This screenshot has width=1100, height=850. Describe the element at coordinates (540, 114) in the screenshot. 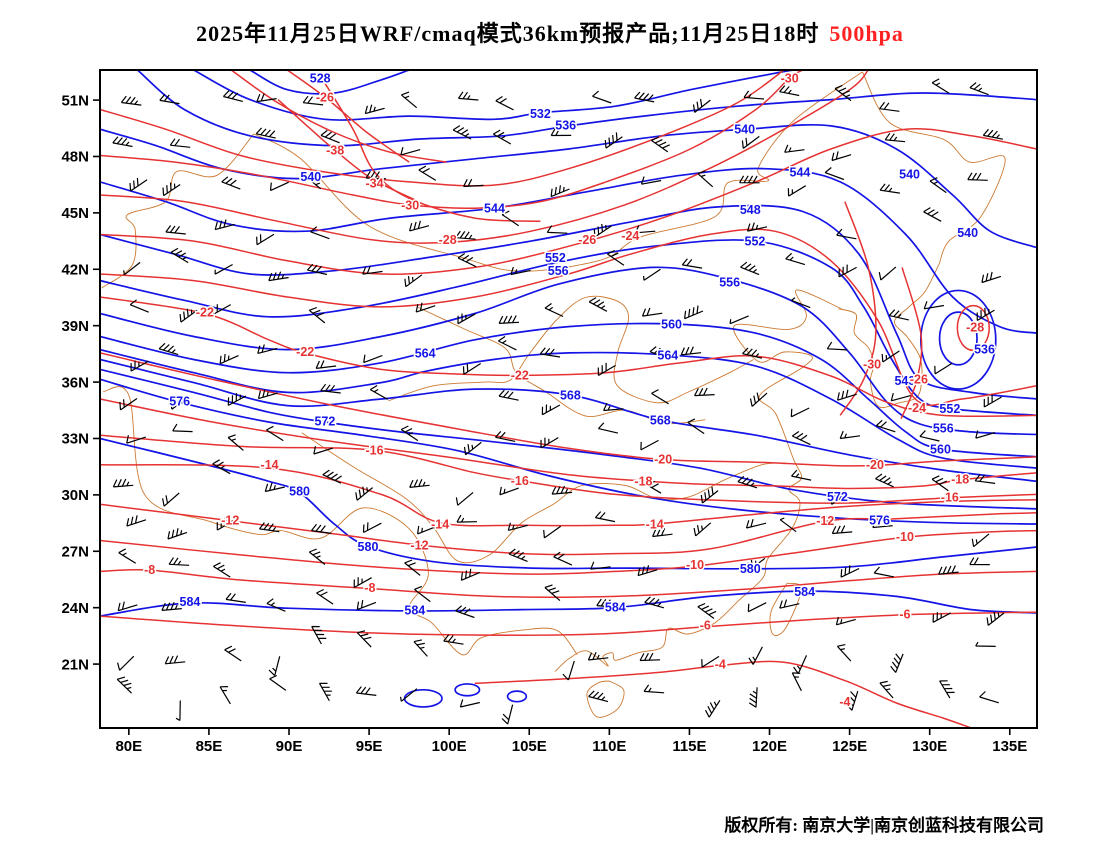

I see `svg-text: 532` at that location.